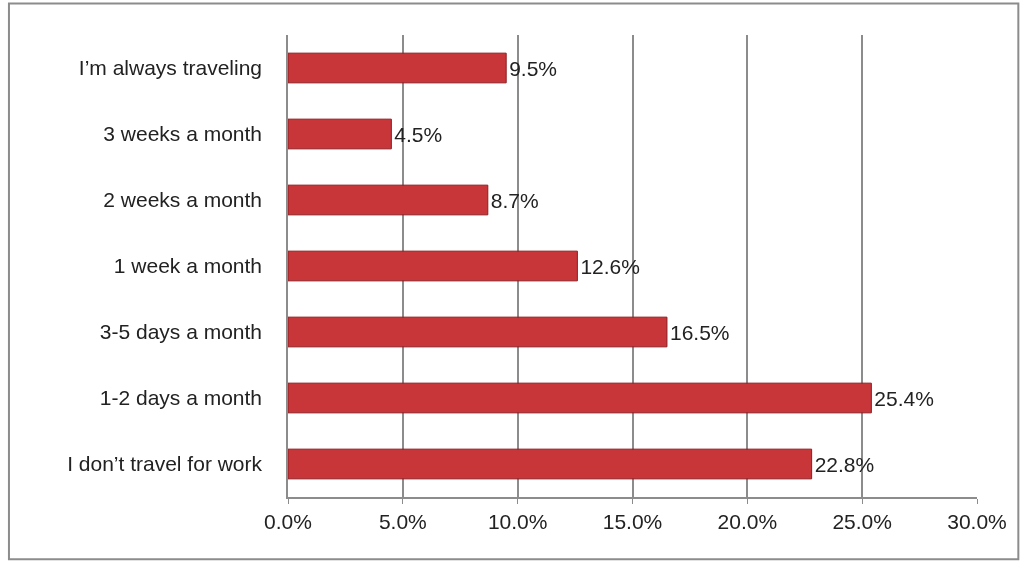  What do you see at coordinates (844, 464) in the screenshot?
I see `data-label: 22.8%` at bounding box center [844, 464].